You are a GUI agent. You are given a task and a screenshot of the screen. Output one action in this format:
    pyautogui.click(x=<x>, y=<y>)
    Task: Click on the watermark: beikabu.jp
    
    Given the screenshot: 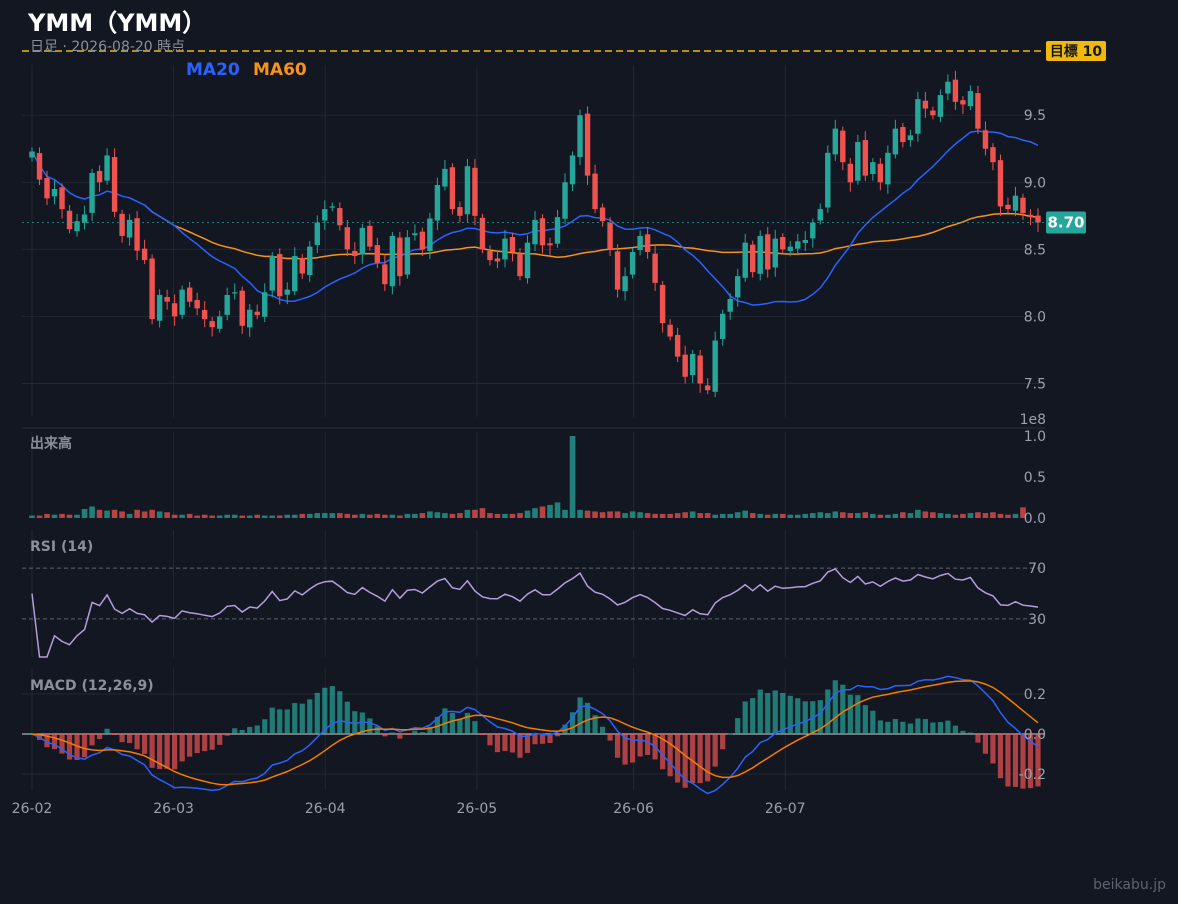 What is the action you would take?
    pyautogui.click(x=1129, y=885)
    